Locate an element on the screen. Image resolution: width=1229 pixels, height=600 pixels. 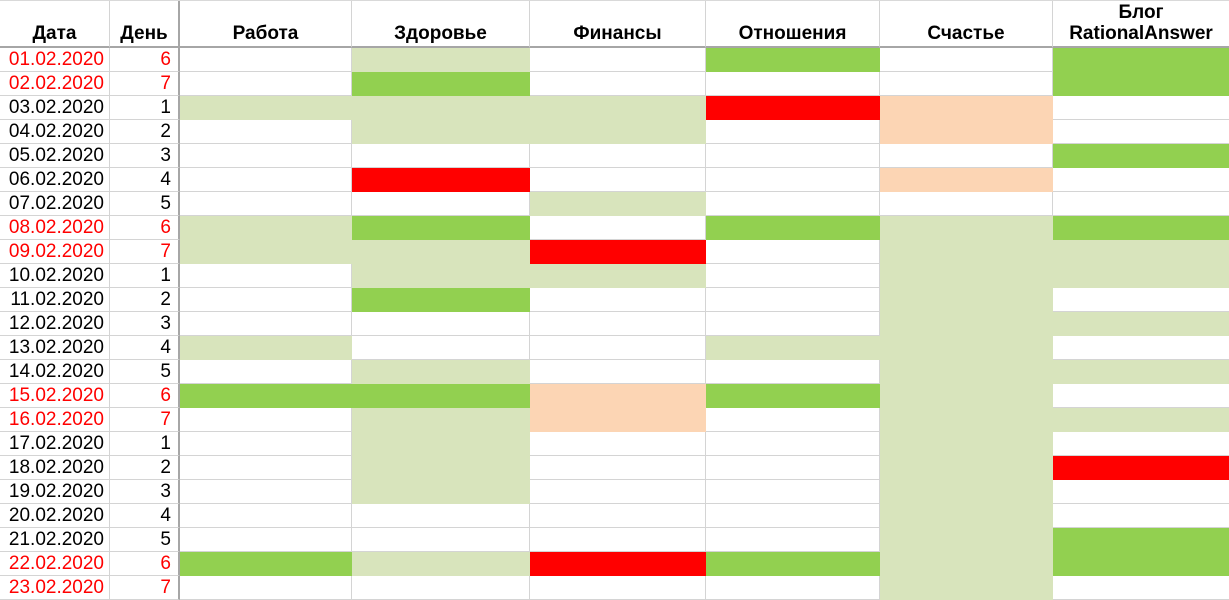
date-cell: 22.02.2020 is located at coordinates (55, 564).